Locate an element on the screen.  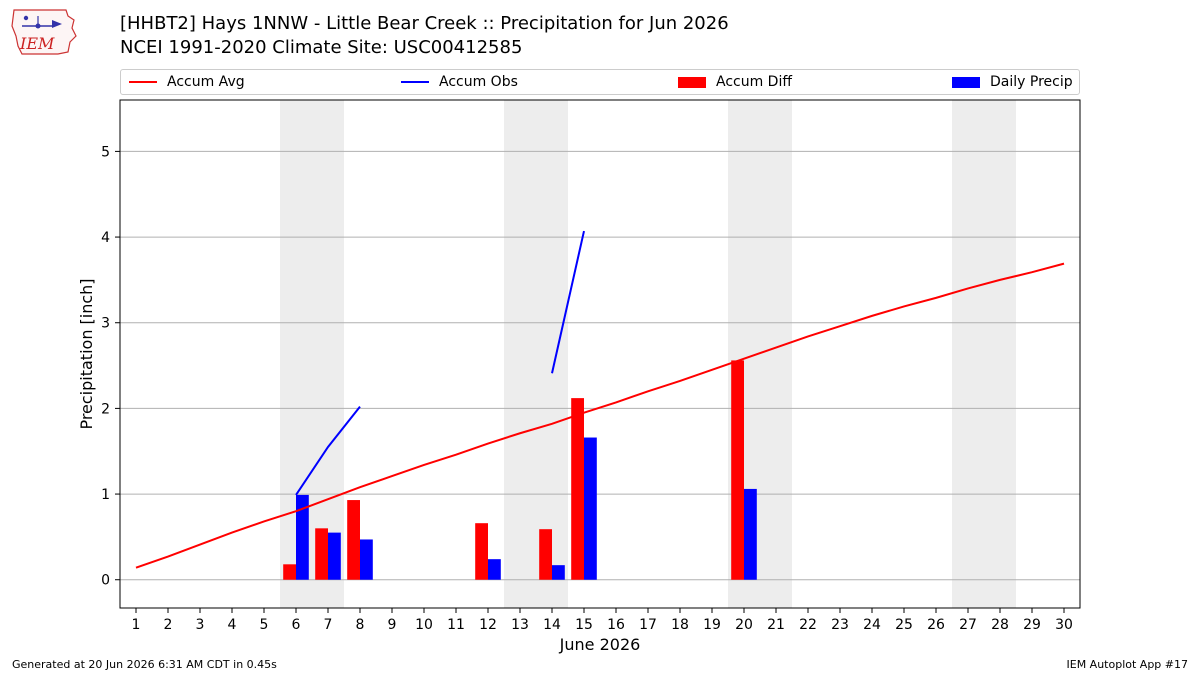
x-axis-label: June 2026 is located at coordinates (600, 644).